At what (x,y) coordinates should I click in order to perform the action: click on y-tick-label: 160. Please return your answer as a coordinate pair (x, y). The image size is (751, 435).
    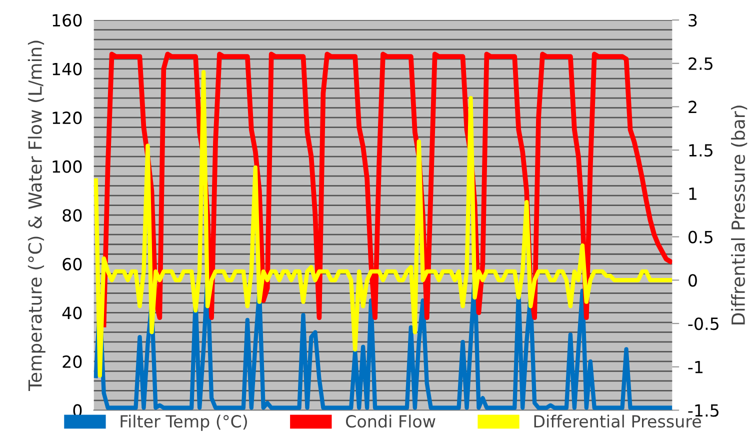
    Looking at the image, I should click on (67, 20).